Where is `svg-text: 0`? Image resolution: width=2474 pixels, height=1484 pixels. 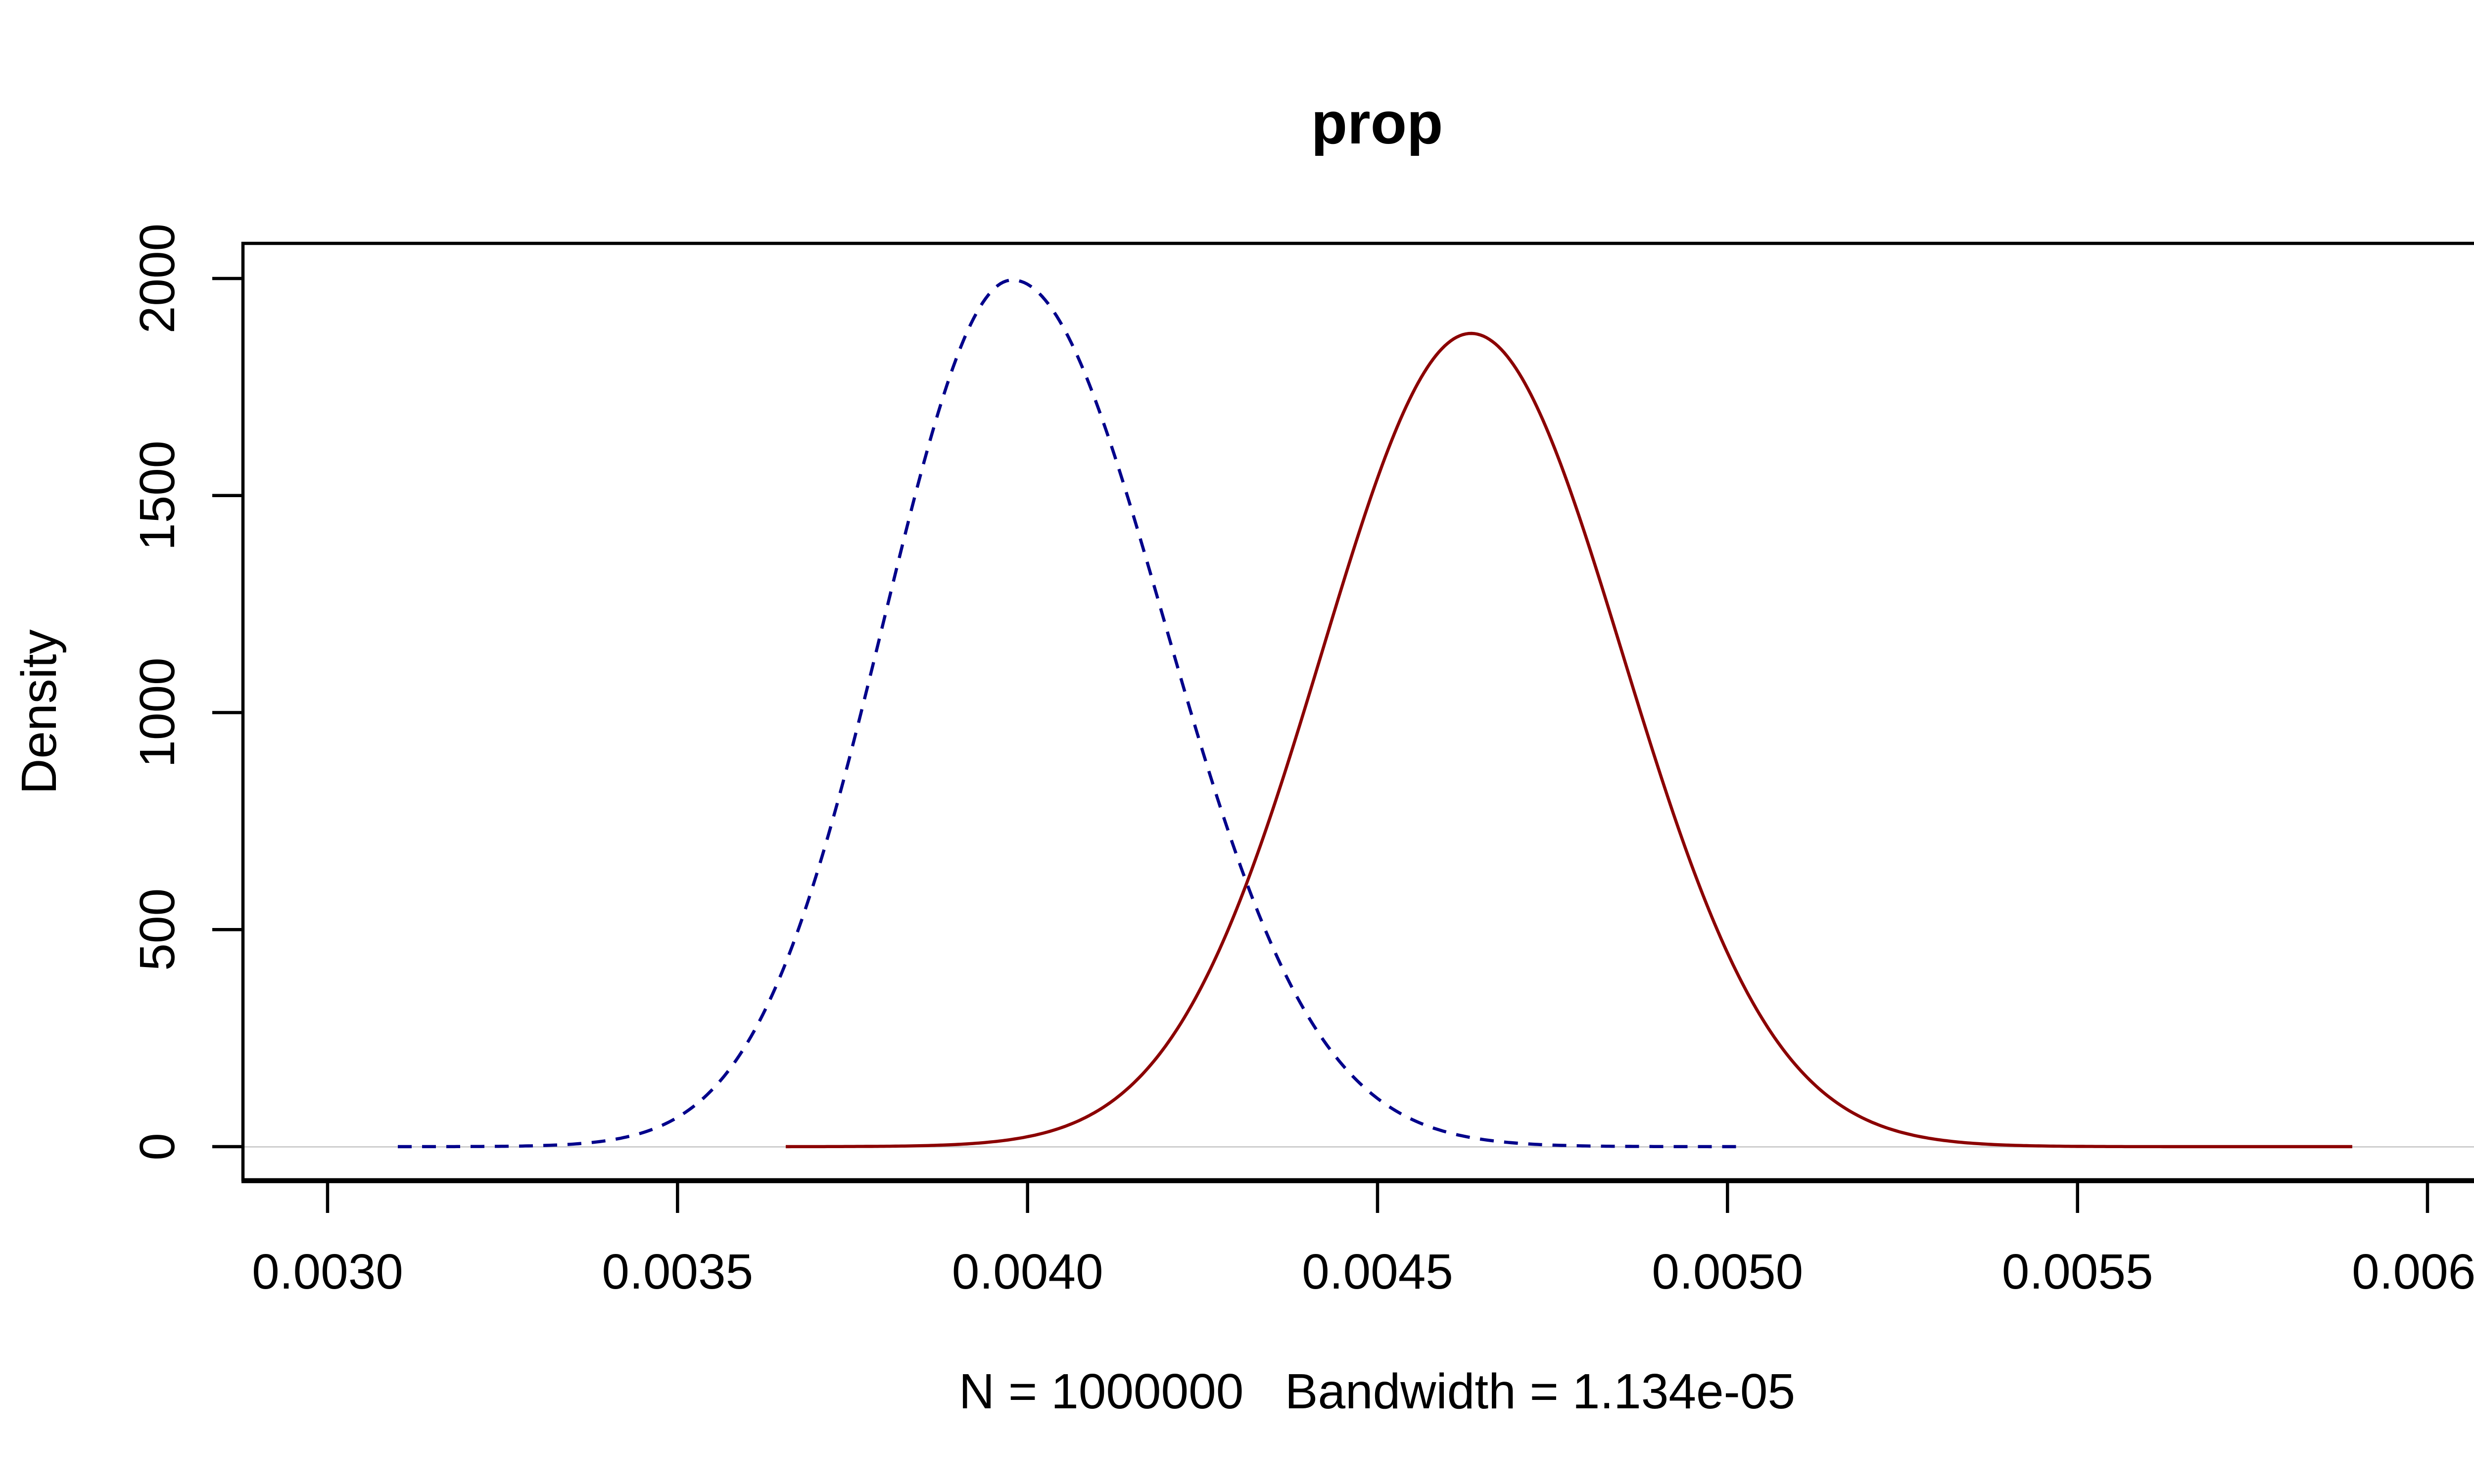 svg-text: 0 is located at coordinates (157, 1146).